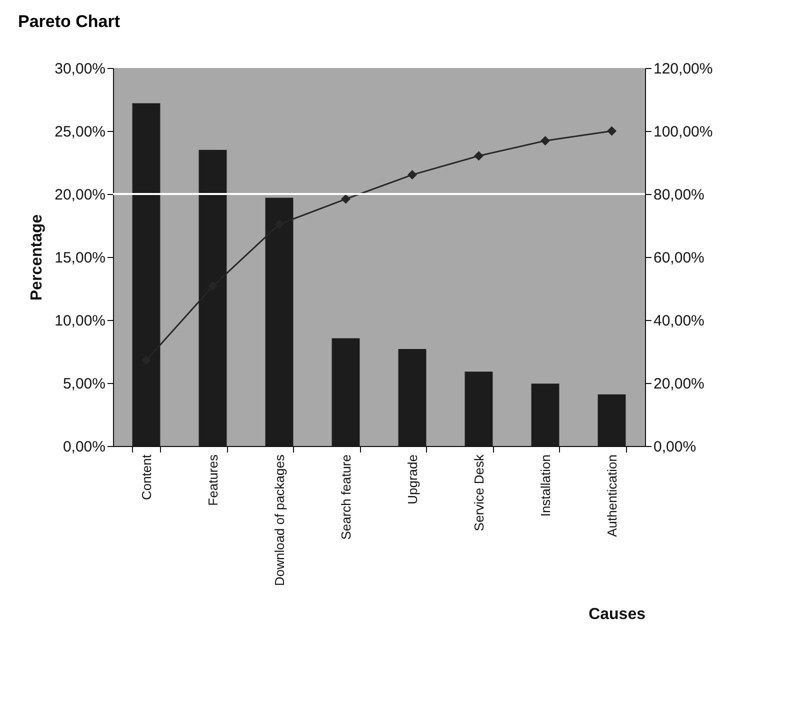 Image resolution: width=806 pixels, height=701 pixels. Describe the element at coordinates (478, 493) in the screenshot. I see `x-tick-label: Service Desk` at that location.